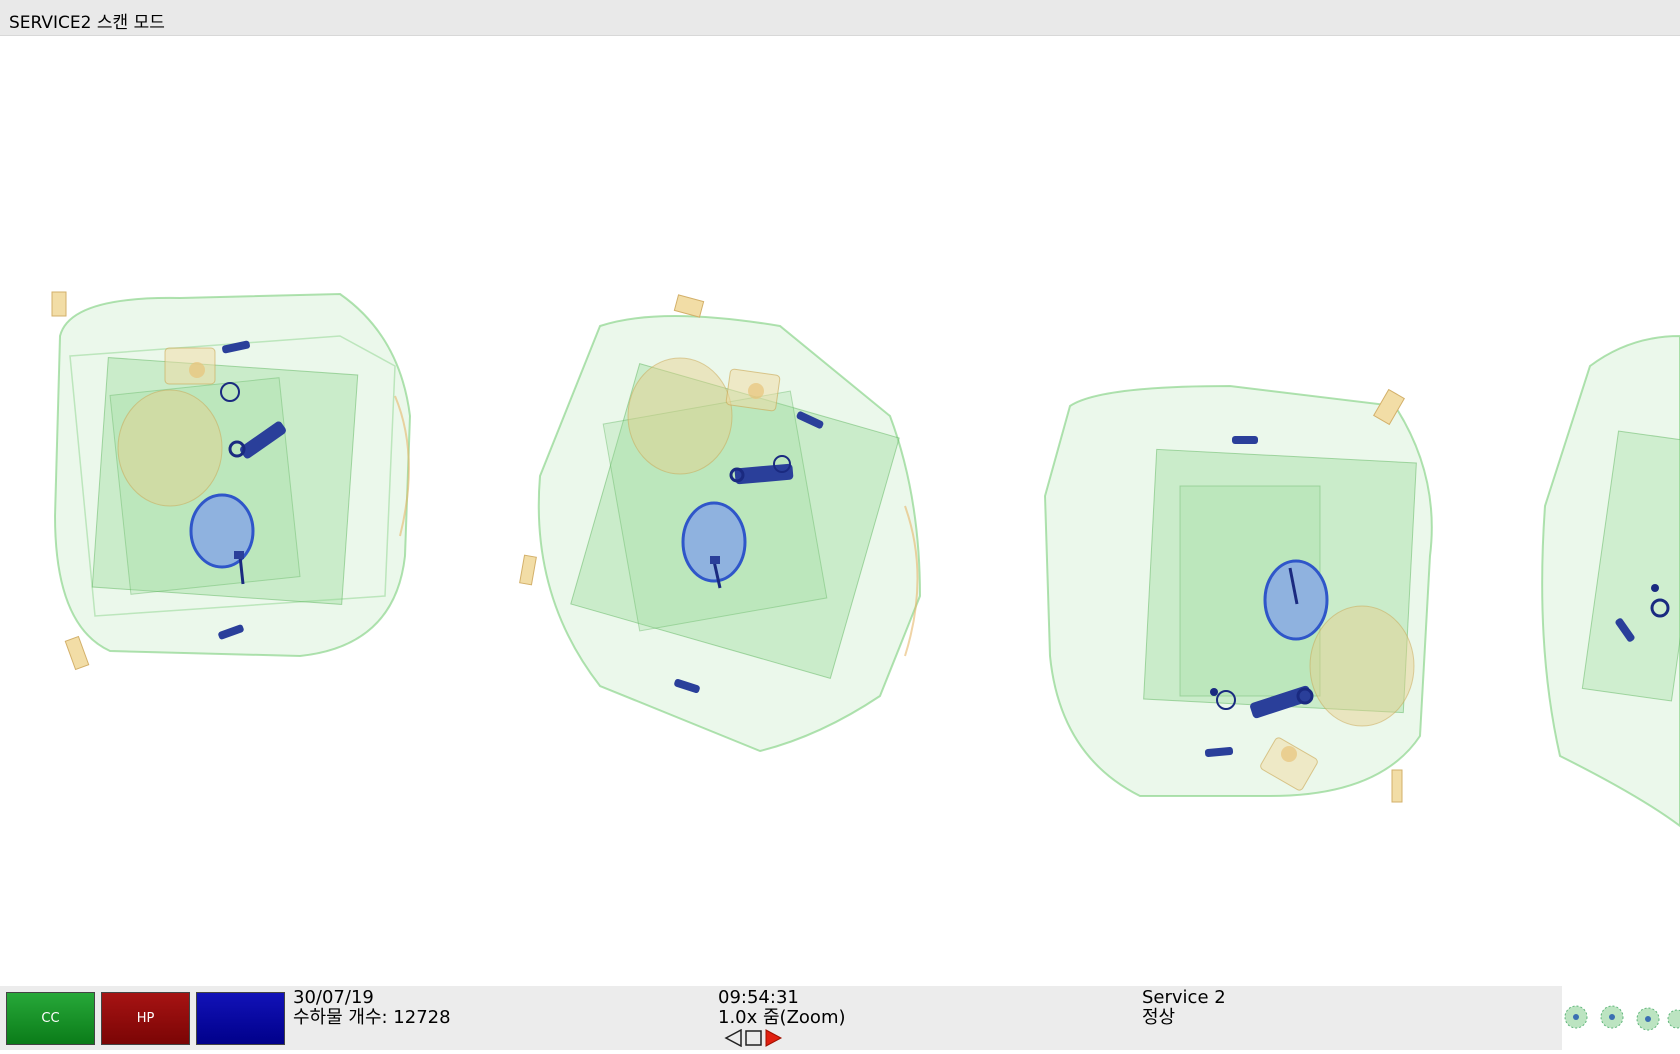  Describe the element at coordinates (1610, 581) in the screenshot. I see `xray-bag-4-partial` at that location.